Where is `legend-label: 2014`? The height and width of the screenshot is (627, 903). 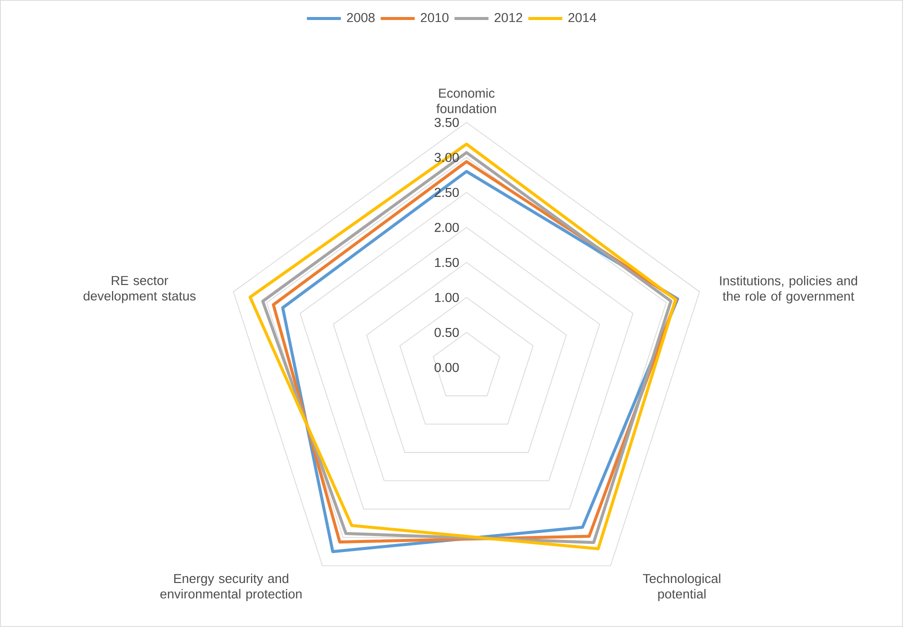
legend-label: 2014 is located at coordinates (582, 17).